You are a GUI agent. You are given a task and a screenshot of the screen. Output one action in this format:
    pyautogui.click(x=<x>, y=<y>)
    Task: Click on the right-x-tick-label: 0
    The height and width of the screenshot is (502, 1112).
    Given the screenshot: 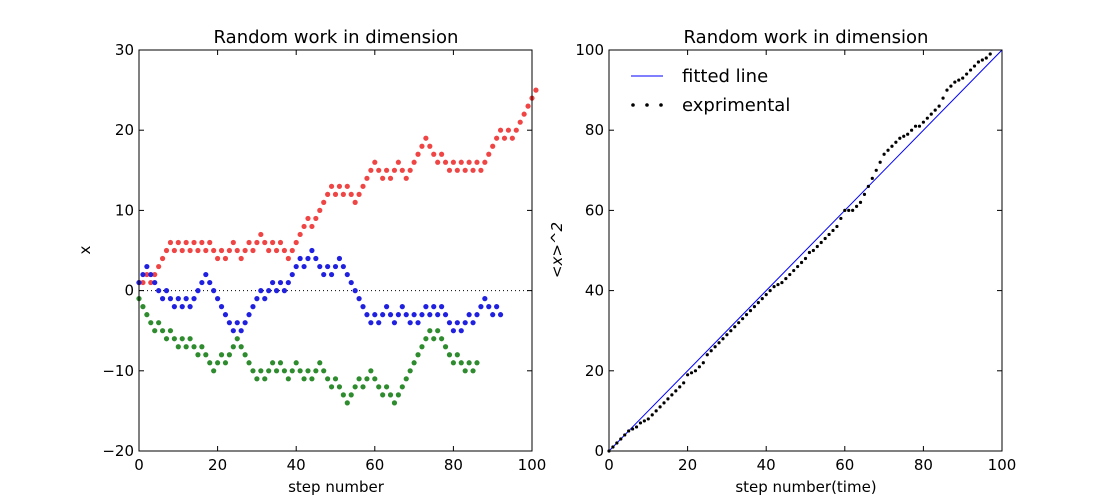 What is the action you would take?
    pyautogui.click(x=609, y=465)
    